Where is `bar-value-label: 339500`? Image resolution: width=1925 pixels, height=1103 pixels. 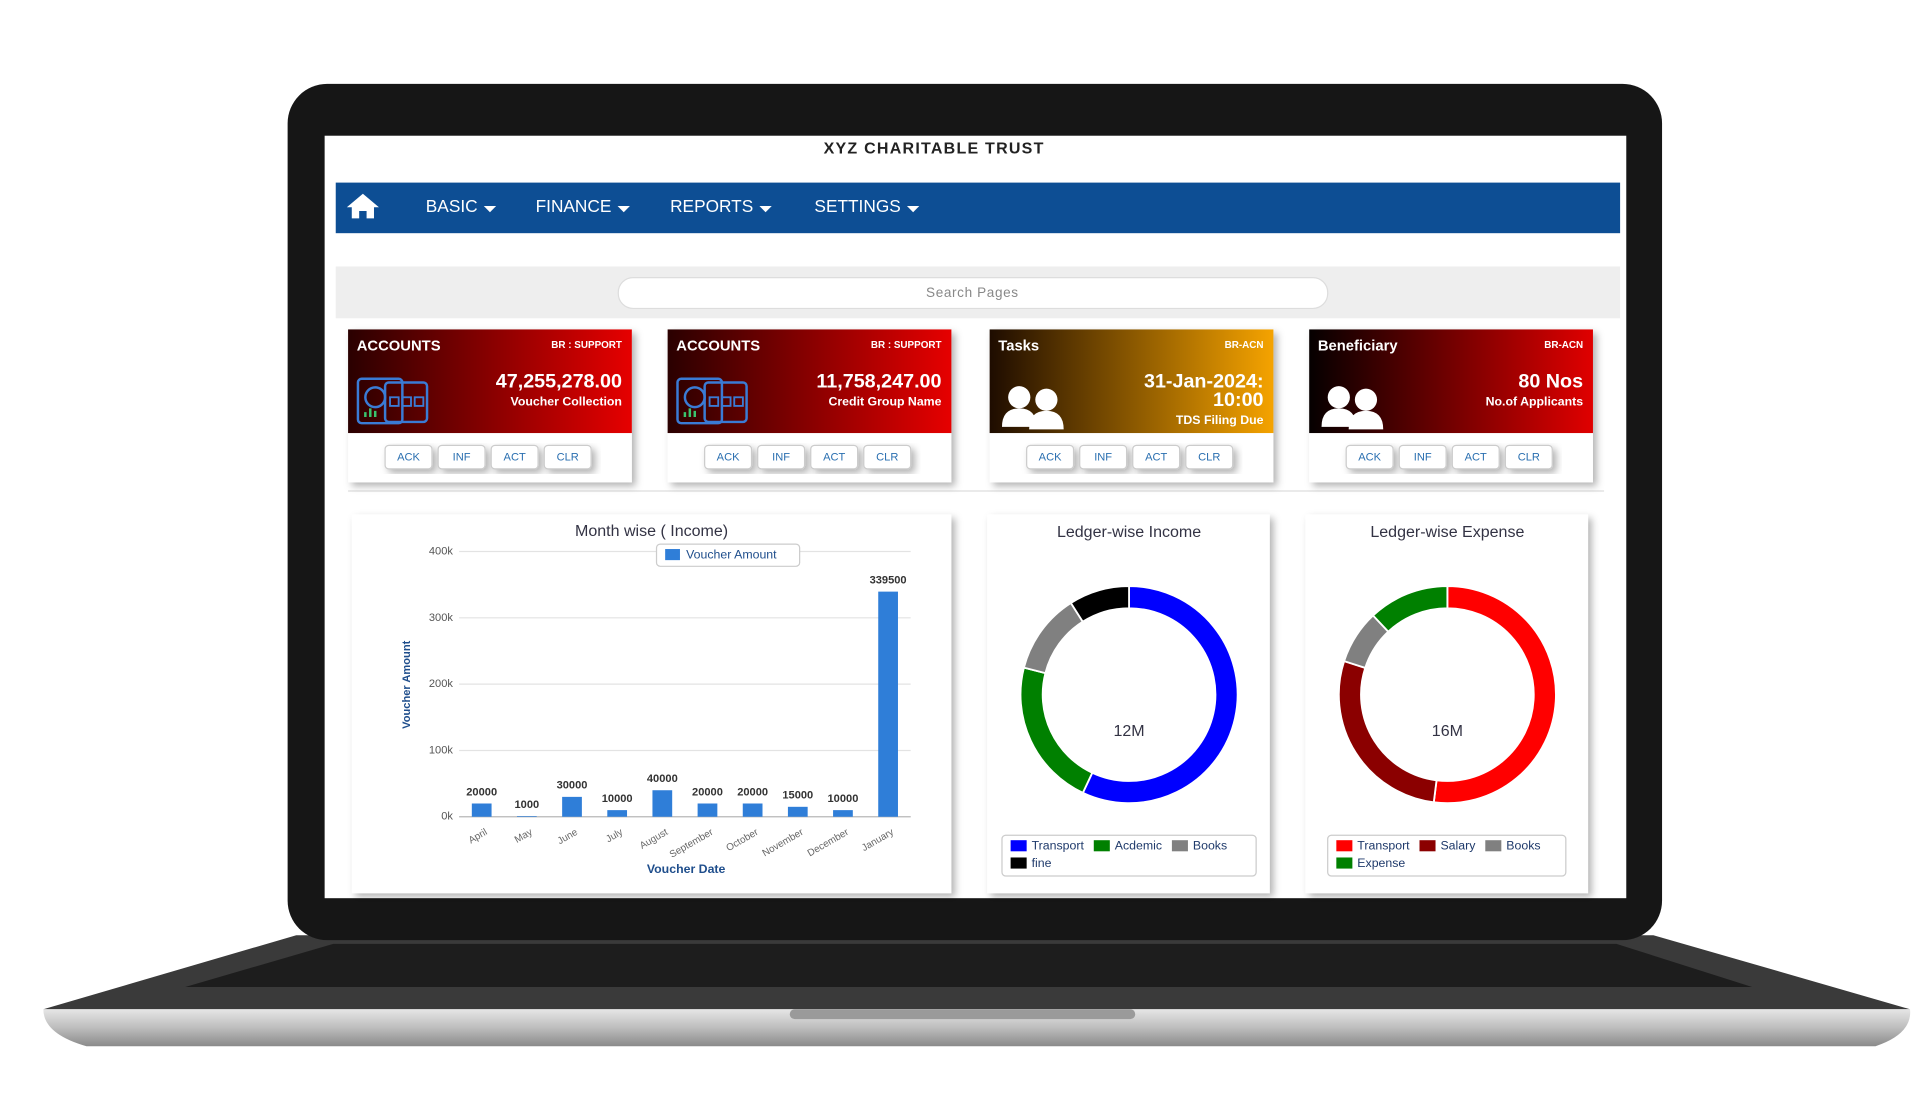
bar-value-label: 339500 is located at coordinates (888, 580).